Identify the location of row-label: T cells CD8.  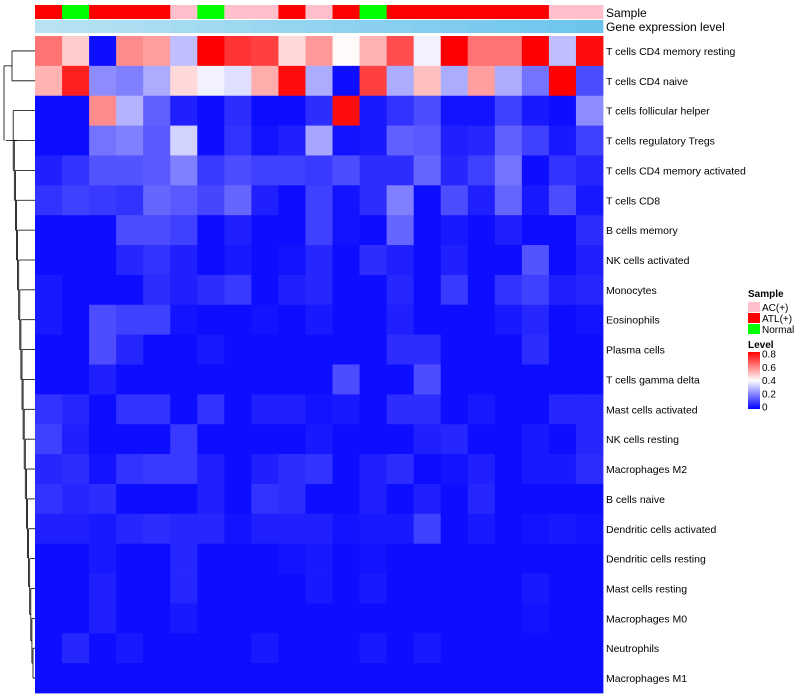
(633, 201).